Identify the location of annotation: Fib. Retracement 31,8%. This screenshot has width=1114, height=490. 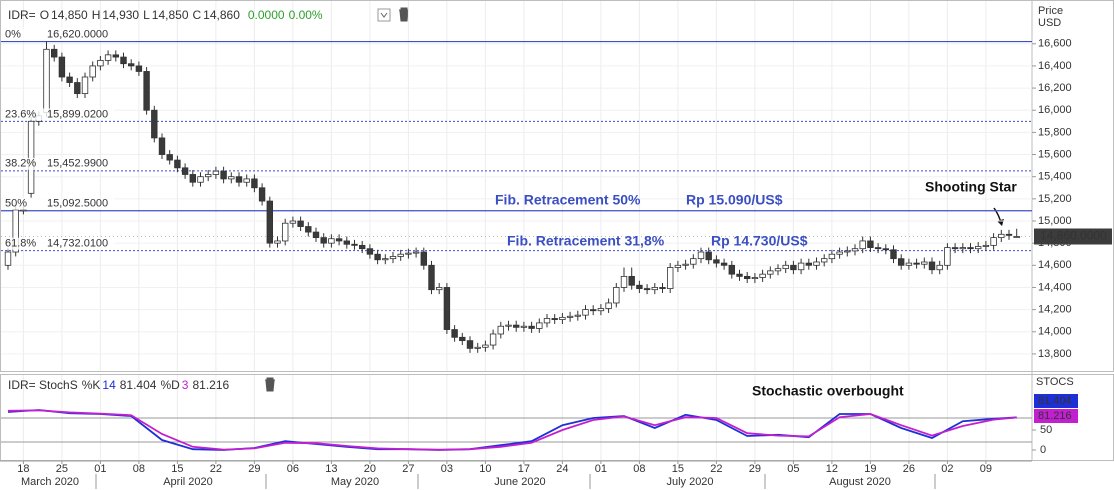
(586, 241).